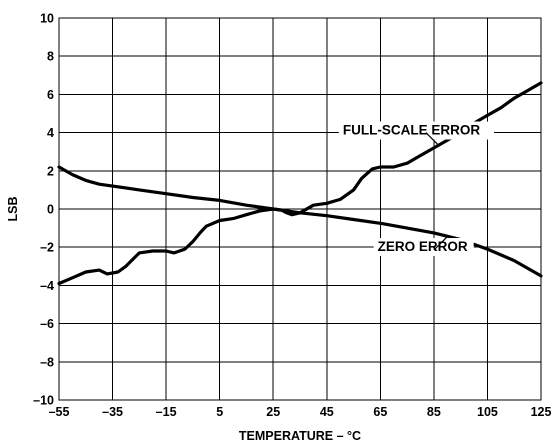 The image size is (556, 444). Describe the element at coordinates (13, 209) in the screenshot. I see `y-axis-label: LSB` at that location.